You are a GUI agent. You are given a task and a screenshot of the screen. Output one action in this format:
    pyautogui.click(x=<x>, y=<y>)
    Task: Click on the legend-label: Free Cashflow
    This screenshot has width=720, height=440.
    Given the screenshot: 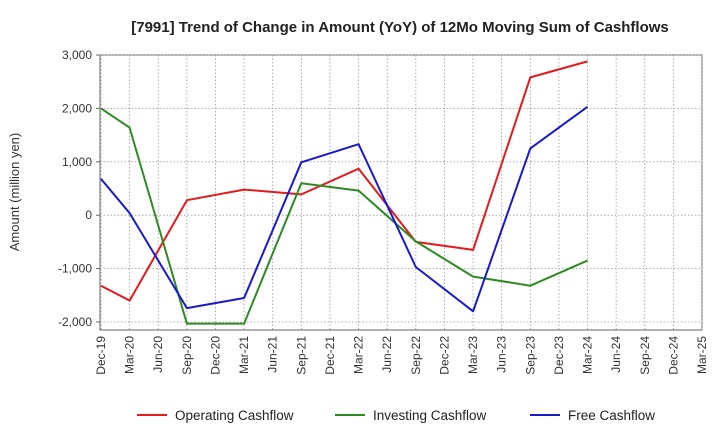 What is the action you would take?
    pyautogui.click(x=611, y=415)
    